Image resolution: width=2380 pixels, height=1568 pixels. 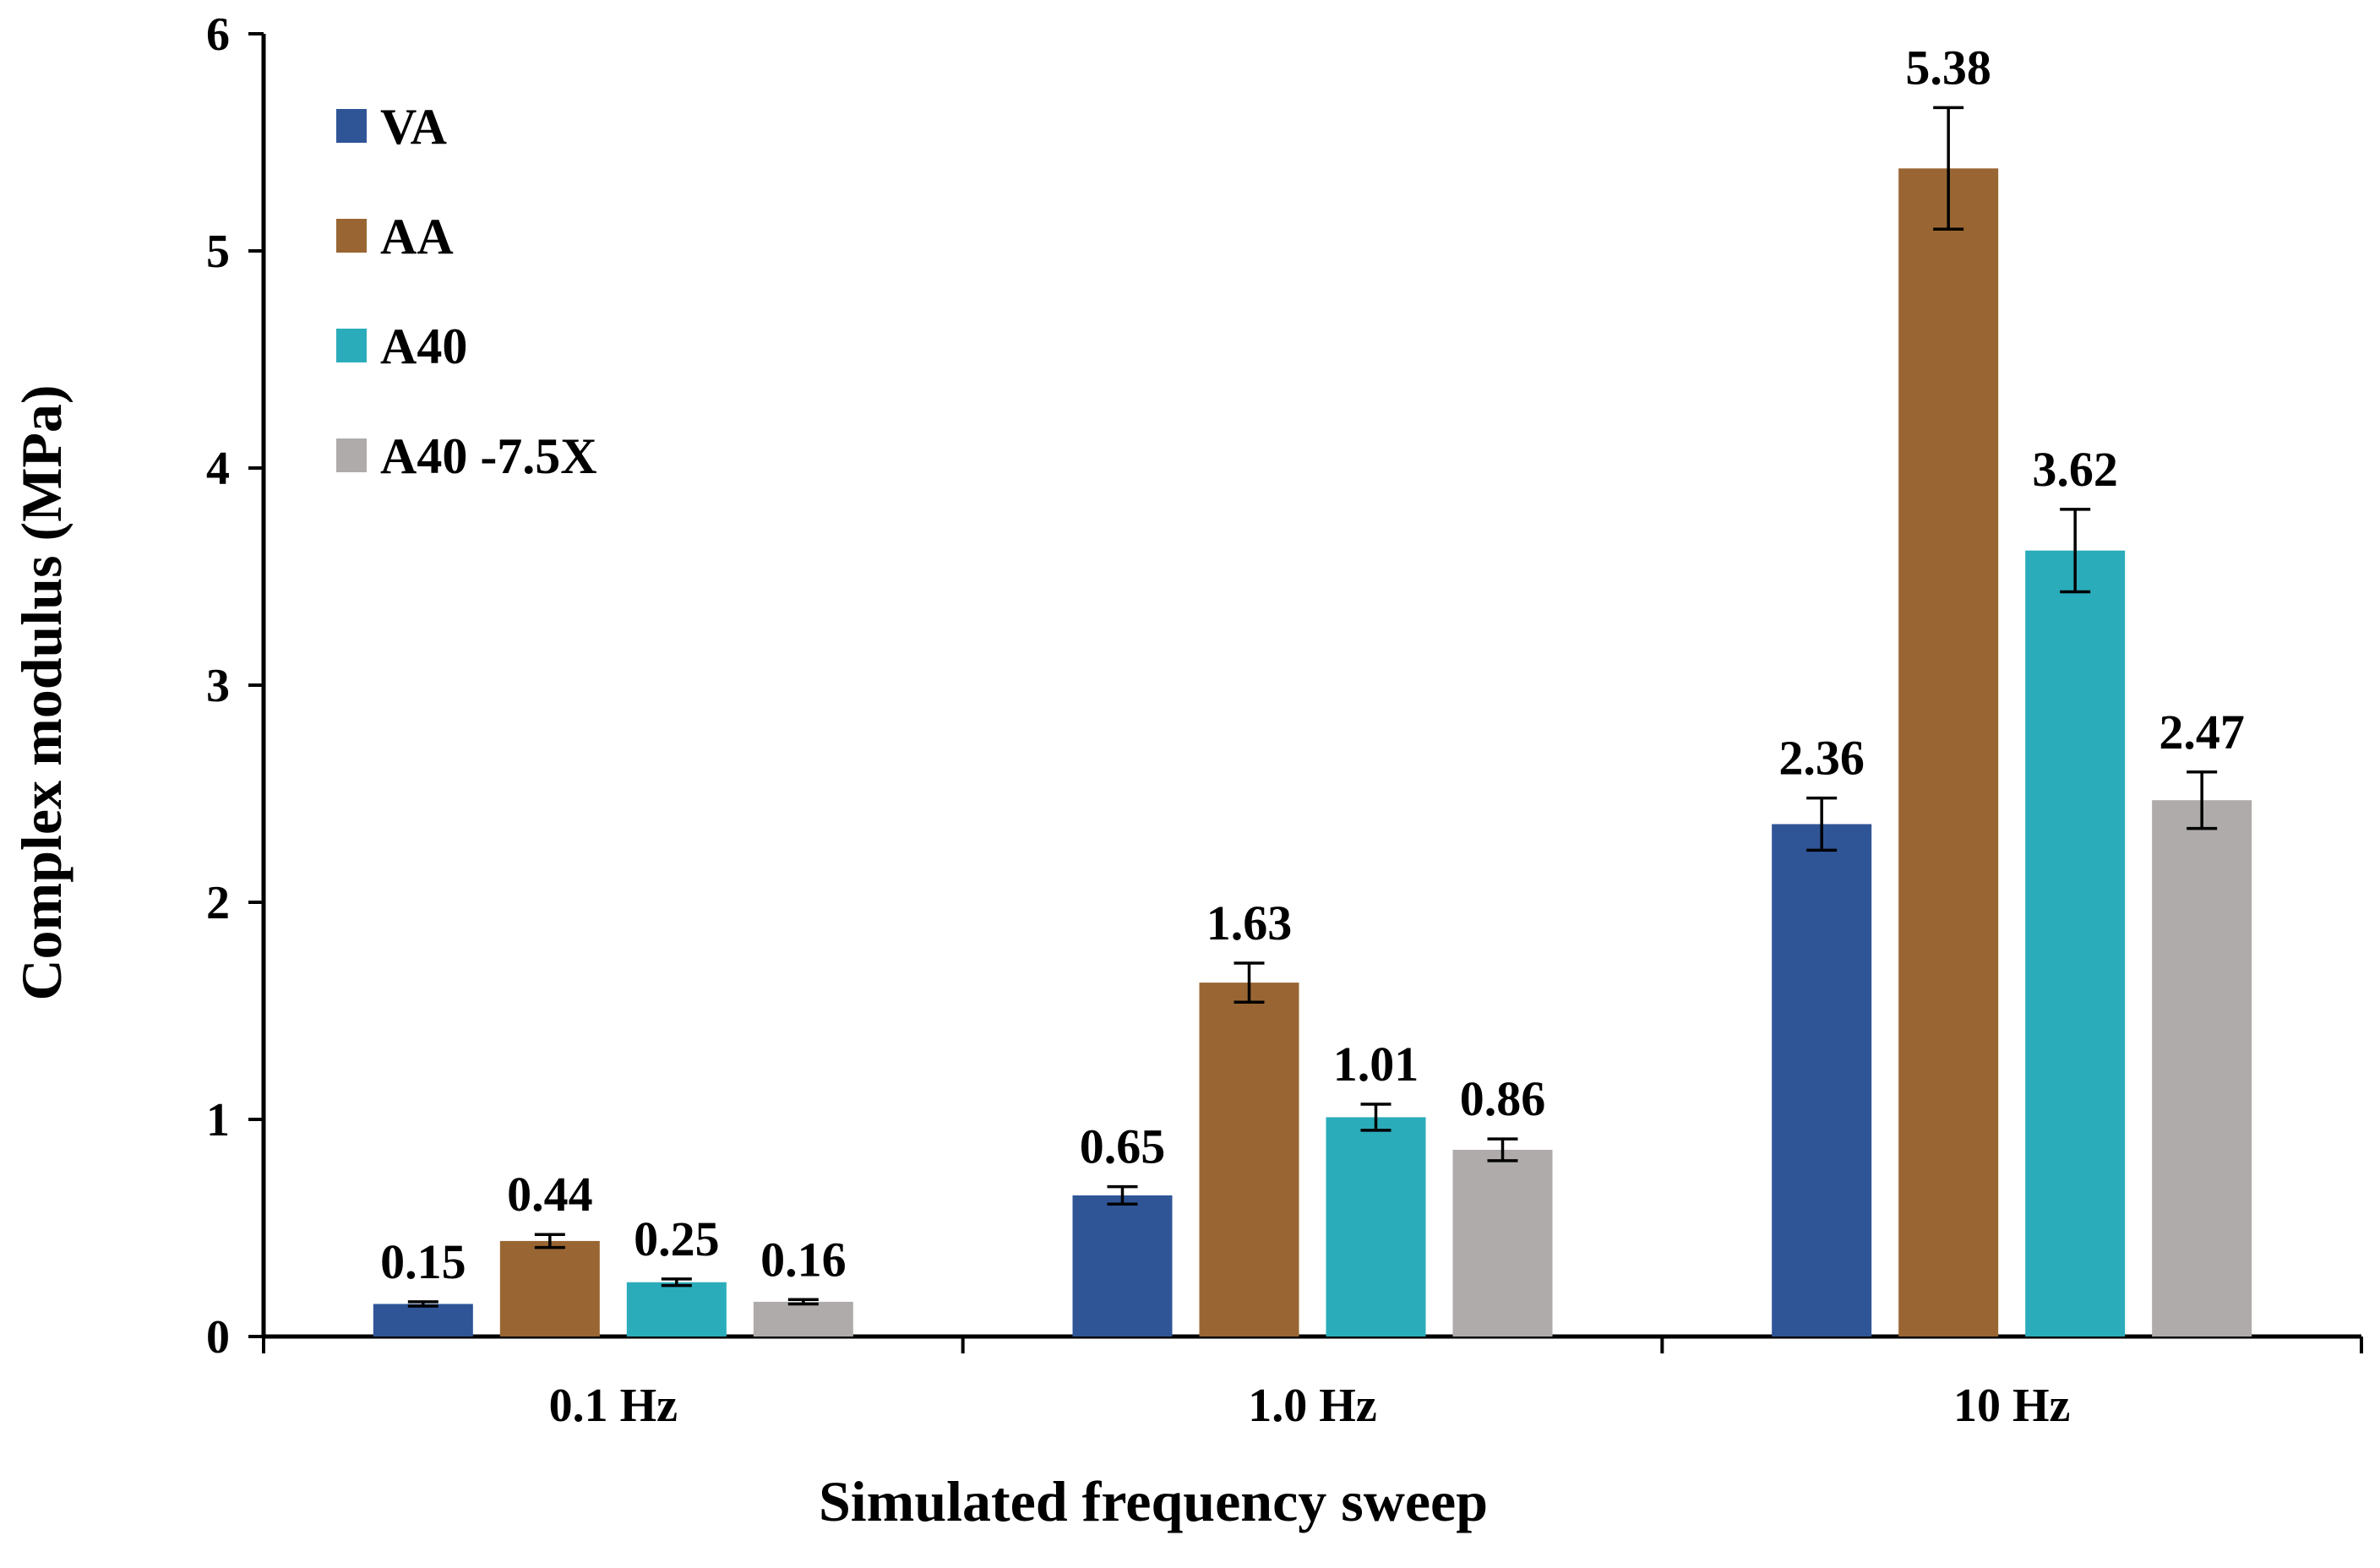 I want to click on data-label: 0.16, so click(x=803, y=1259).